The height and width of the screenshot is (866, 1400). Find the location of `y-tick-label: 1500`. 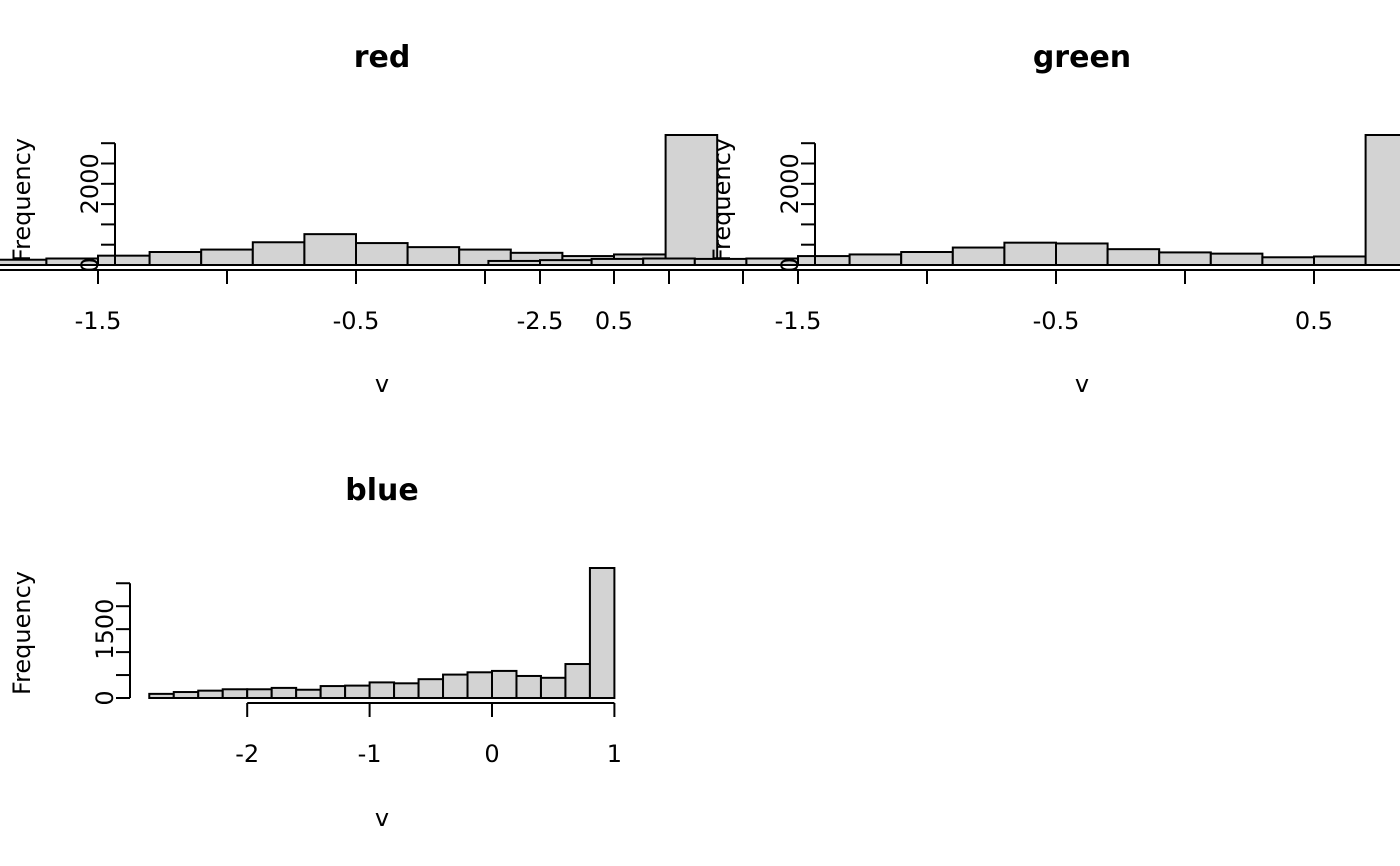

y-tick-label: 1500 is located at coordinates (105, 629).